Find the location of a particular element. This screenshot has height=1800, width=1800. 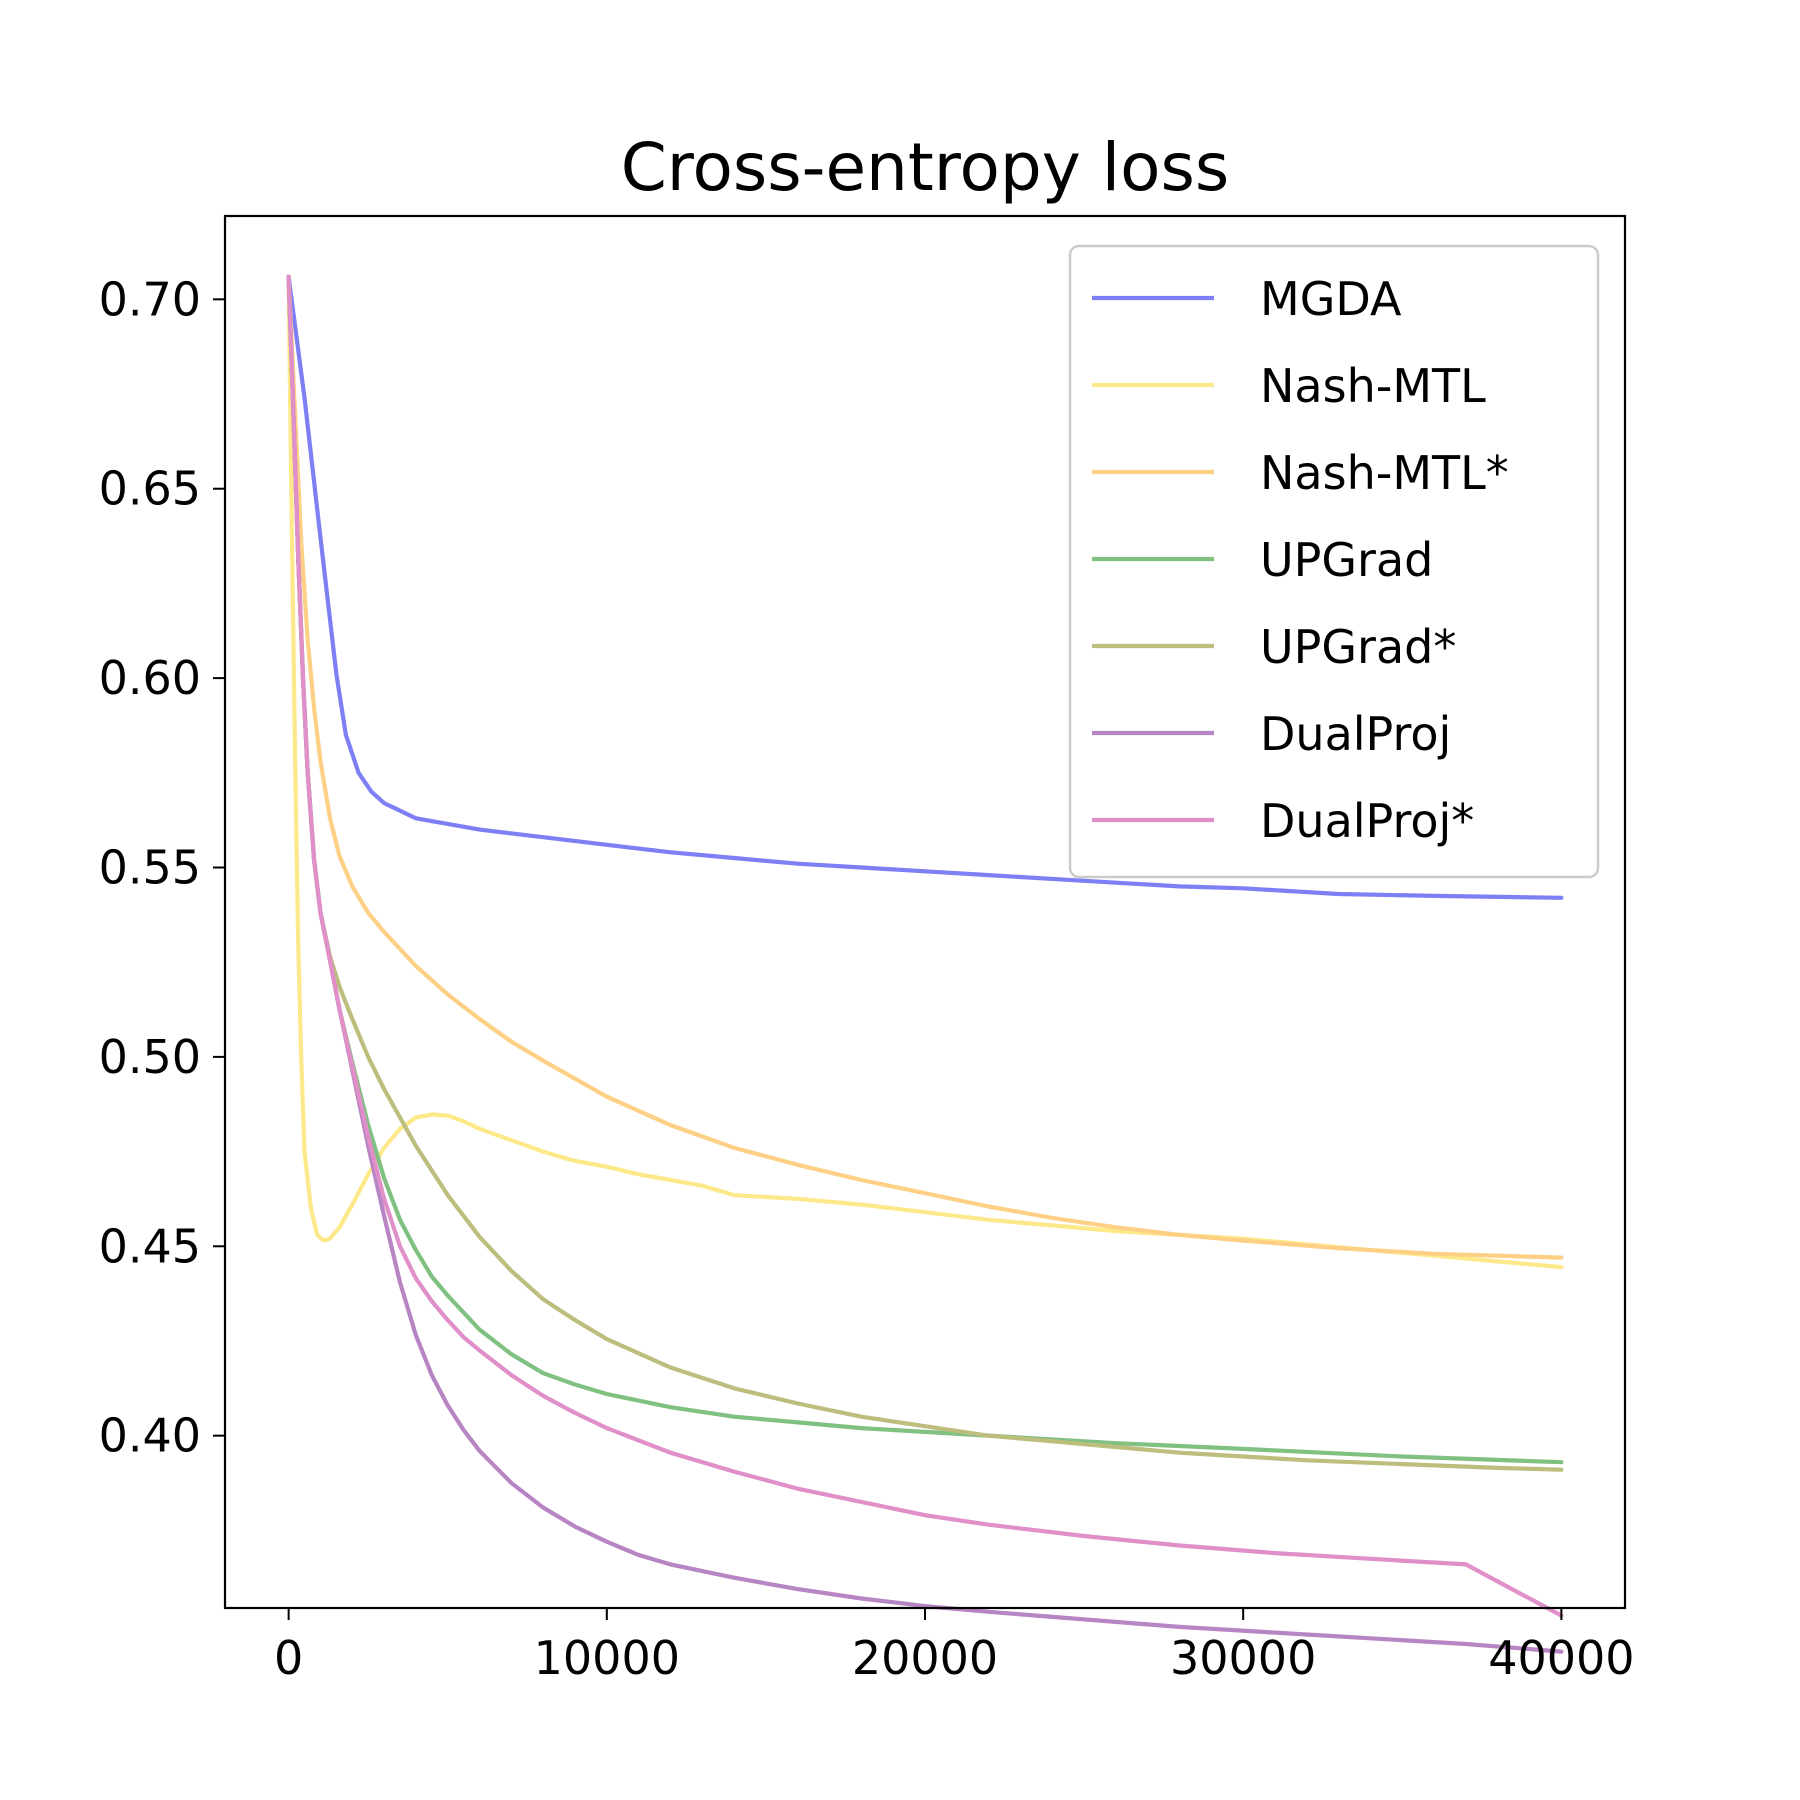

y-tick-label: 0.40 is located at coordinates (150, 1436).